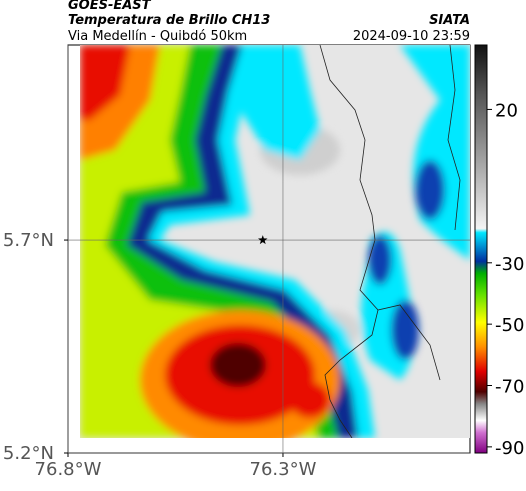 The width and height of the screenshot is (526, 491). Describe the element at coordinates (509, 387) in the screenshot. I see `colorbar-tick-label: -70` at that location.